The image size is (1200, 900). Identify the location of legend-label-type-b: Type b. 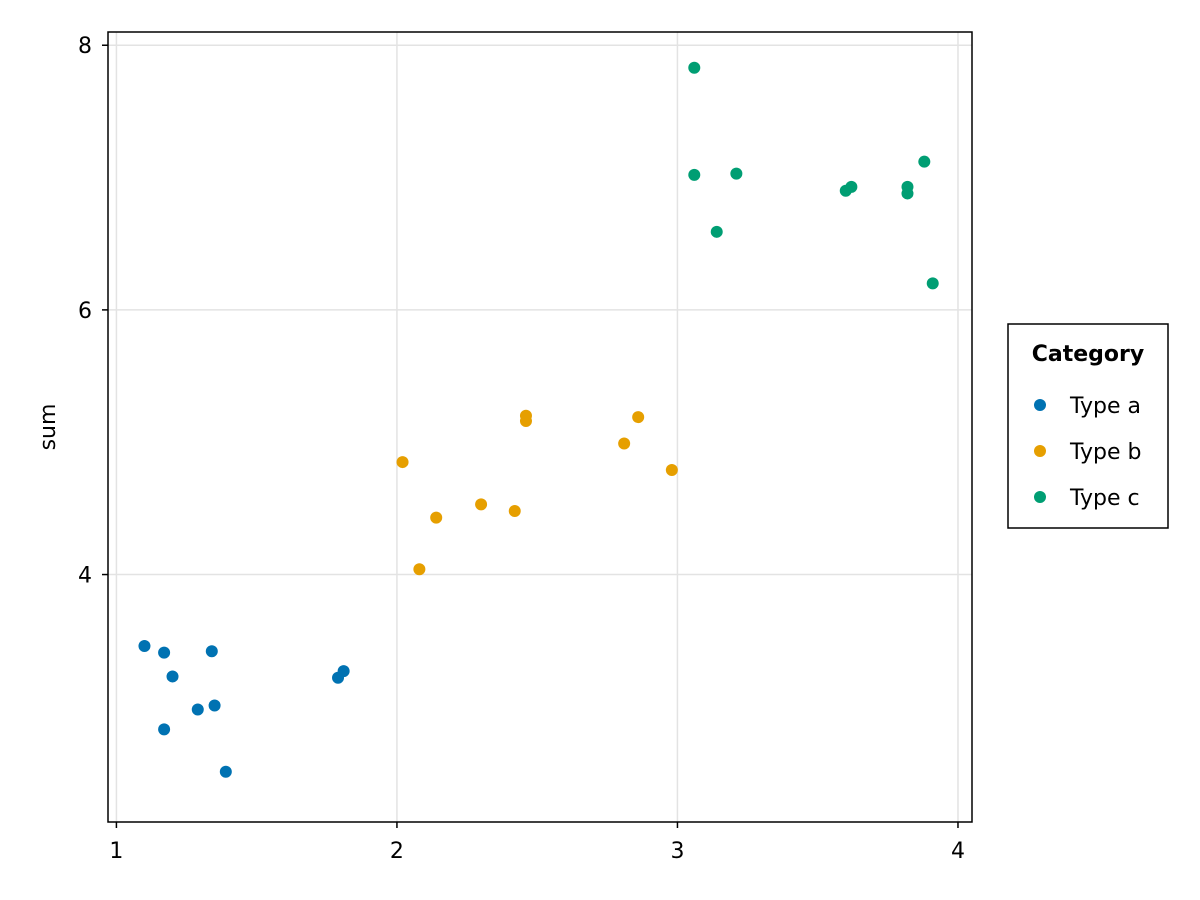
(1105, 452).